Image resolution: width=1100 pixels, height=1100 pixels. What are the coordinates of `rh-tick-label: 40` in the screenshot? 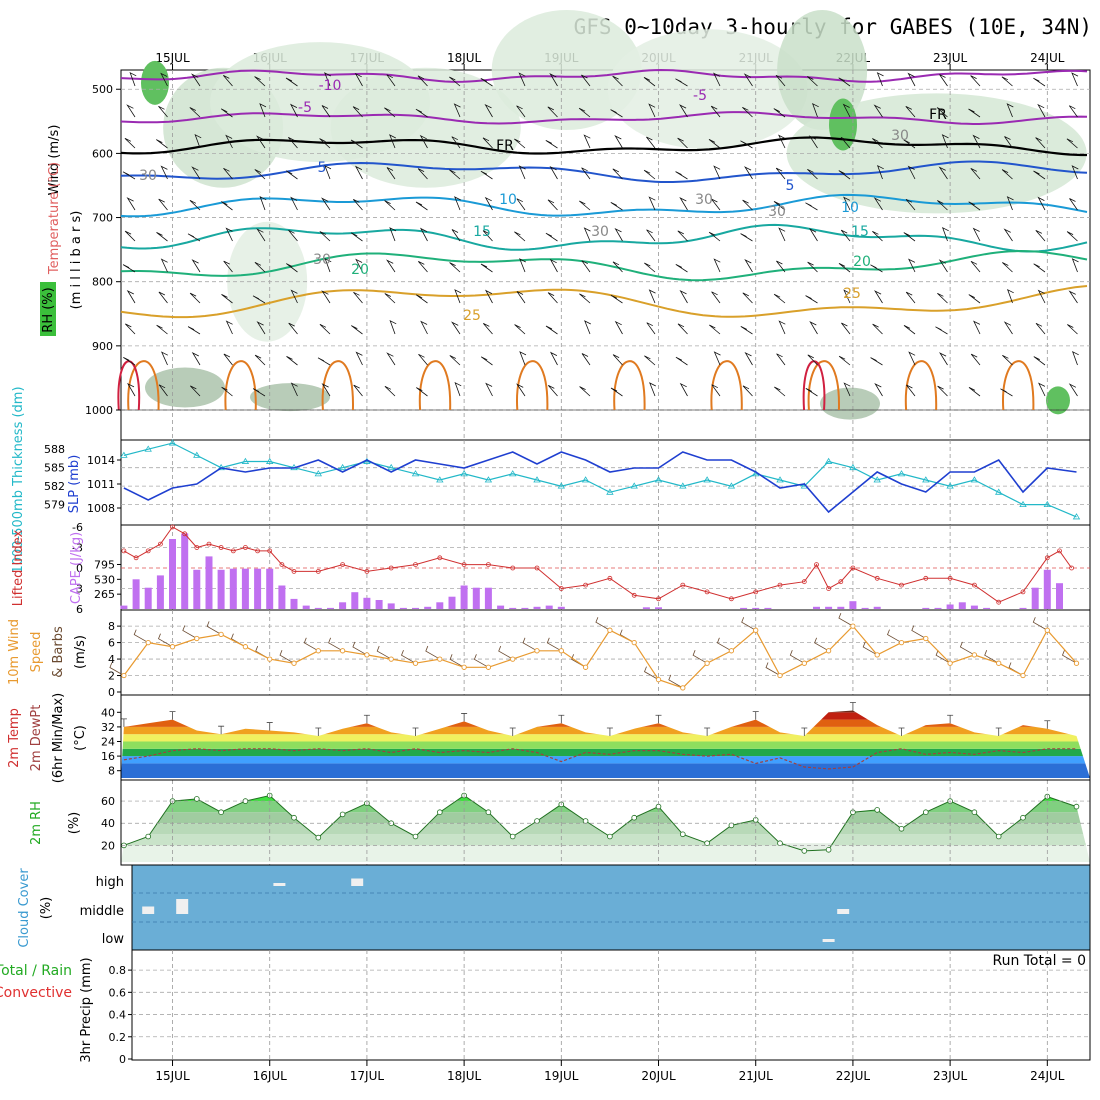 It's located at (108, 823).